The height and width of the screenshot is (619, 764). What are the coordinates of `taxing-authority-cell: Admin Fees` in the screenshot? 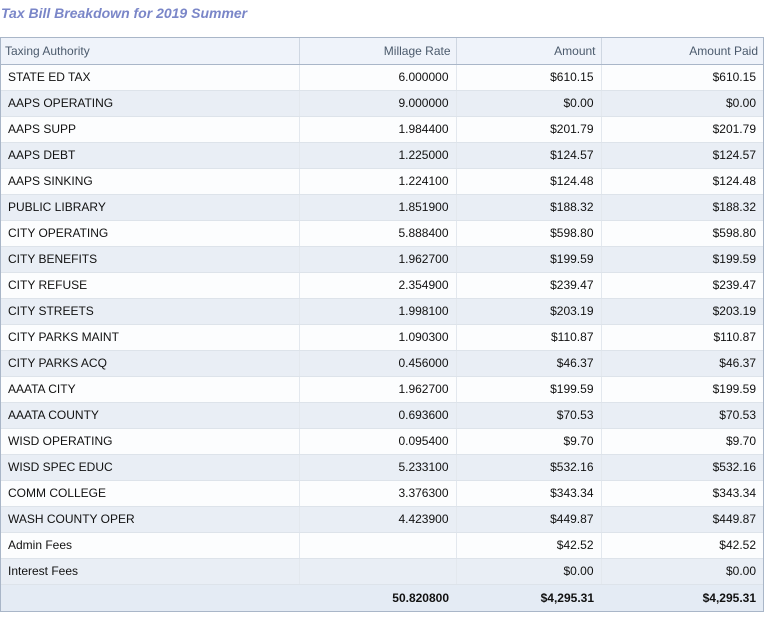 It's located at (150, 545).